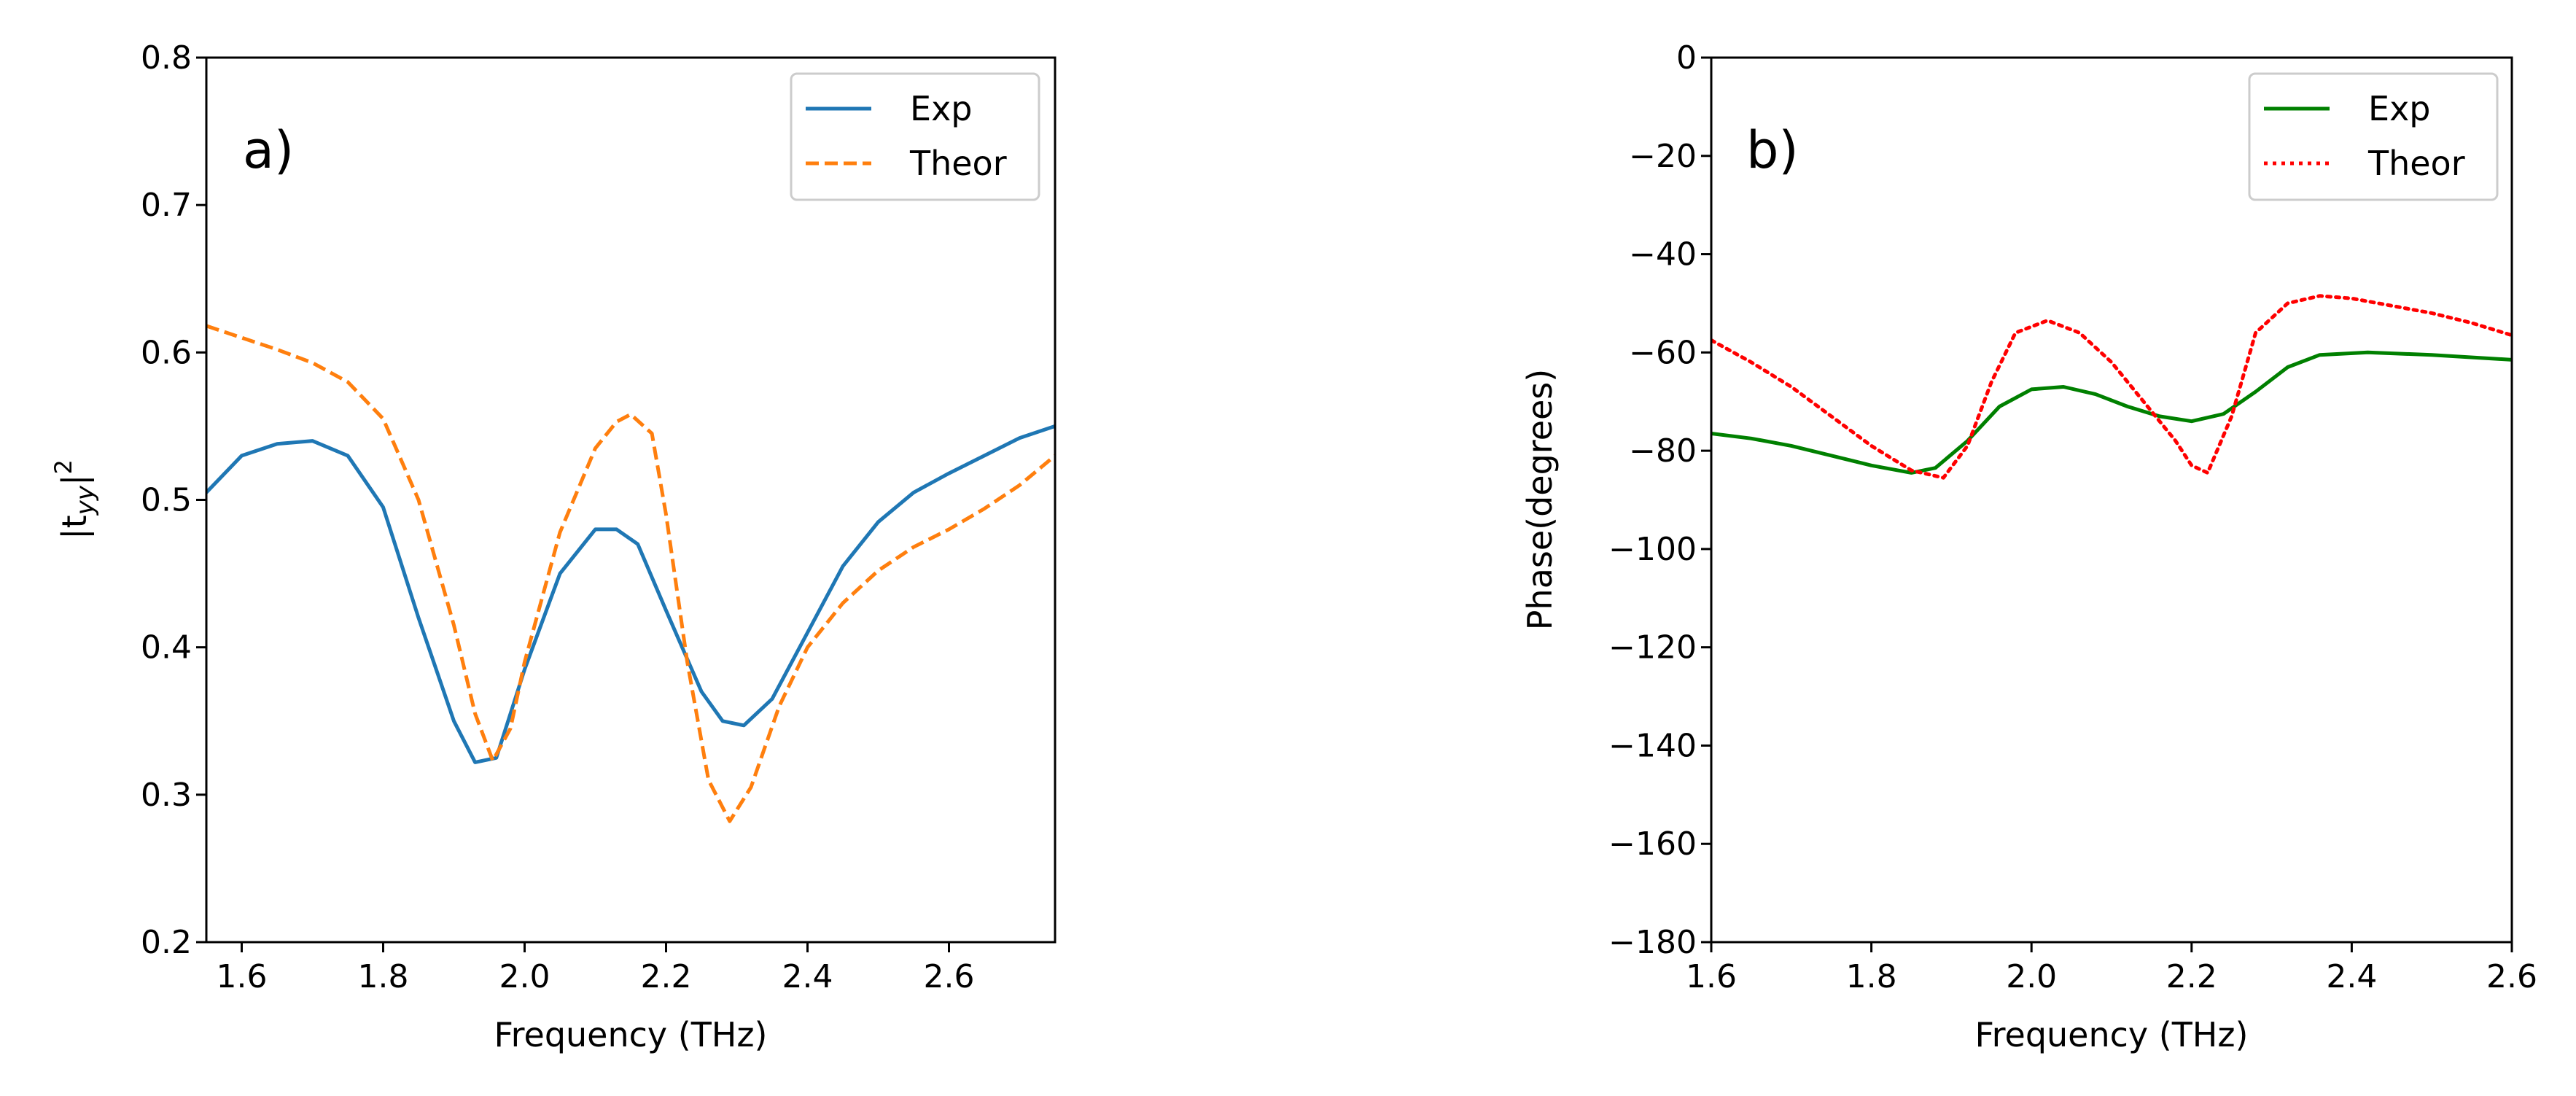 The height and width of the screenshot is (1096, 2576). Describe the element at coordinates (1772, 150) in the screenshot. I see `panel-b-label: b)` at that location.